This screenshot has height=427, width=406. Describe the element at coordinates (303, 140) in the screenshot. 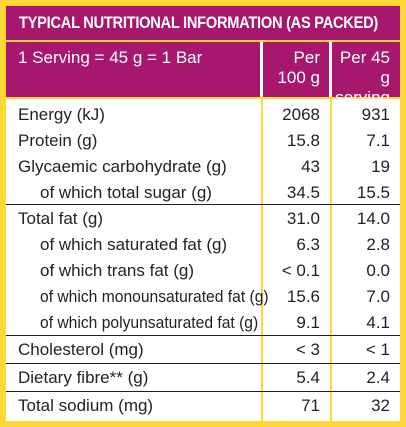

I see `per-100g-value: 15.8` at that location.